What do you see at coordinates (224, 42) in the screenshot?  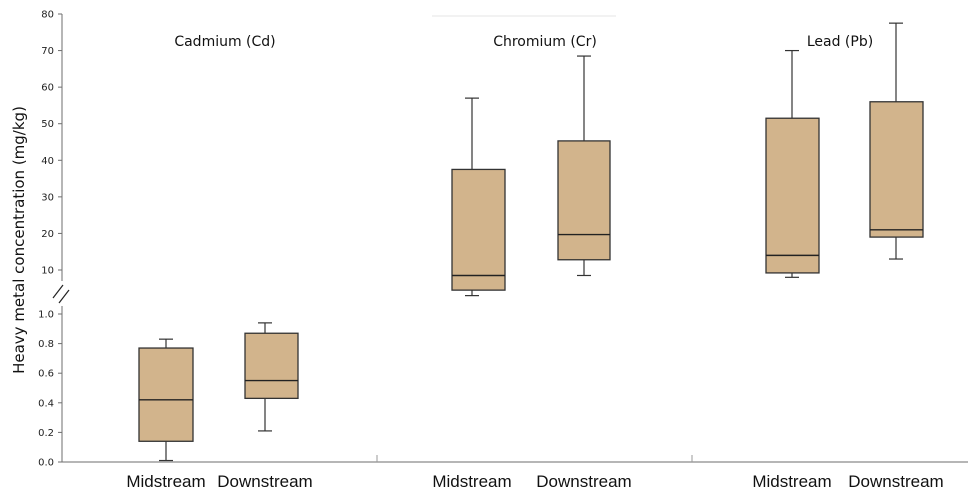 I see `panel-title: Cadmium (Cd)` at bounding box center [224, 42].